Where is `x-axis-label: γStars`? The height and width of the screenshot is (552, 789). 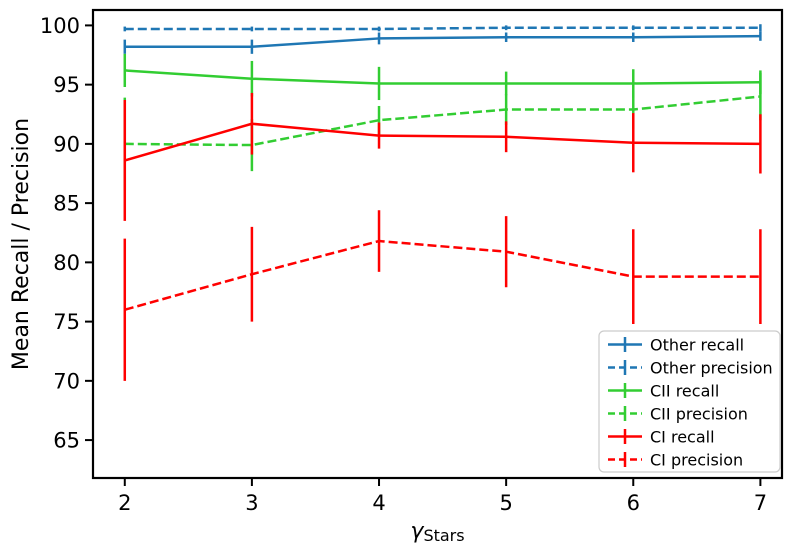
x-axis-label: γStars is located at coordinates (437, 532).